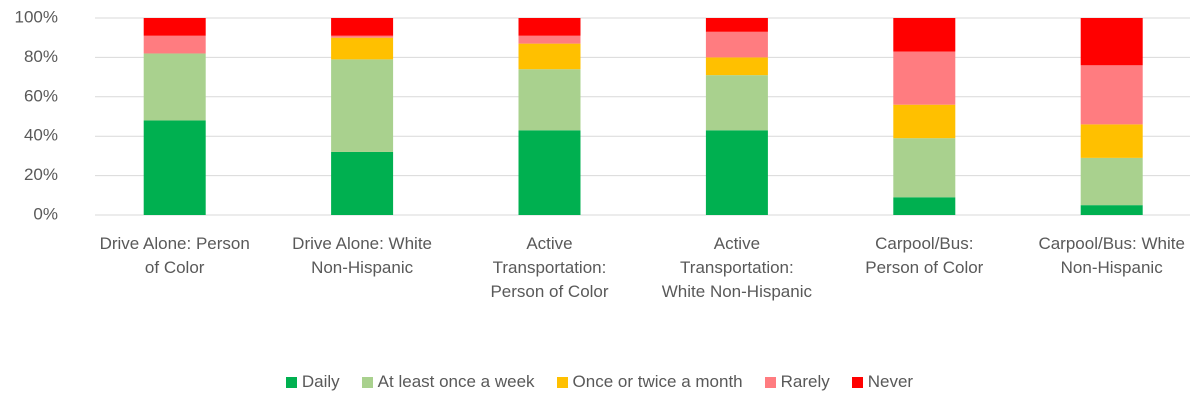 This screenshot has height=400, width=1199. I want to click on legend-label: At least once a week, so click(456, 381).